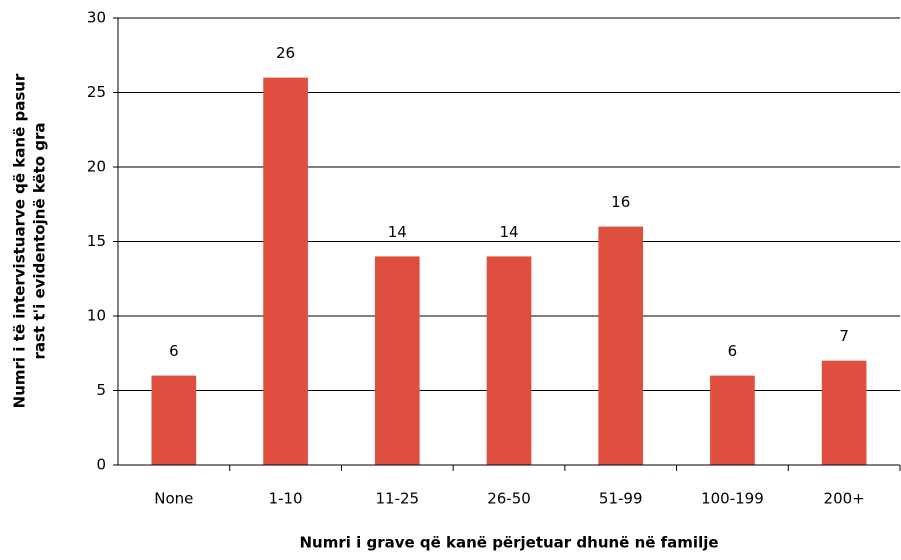 The image size is (901, 560). I want to click on y-tick-label: 20, so click(96, 167).